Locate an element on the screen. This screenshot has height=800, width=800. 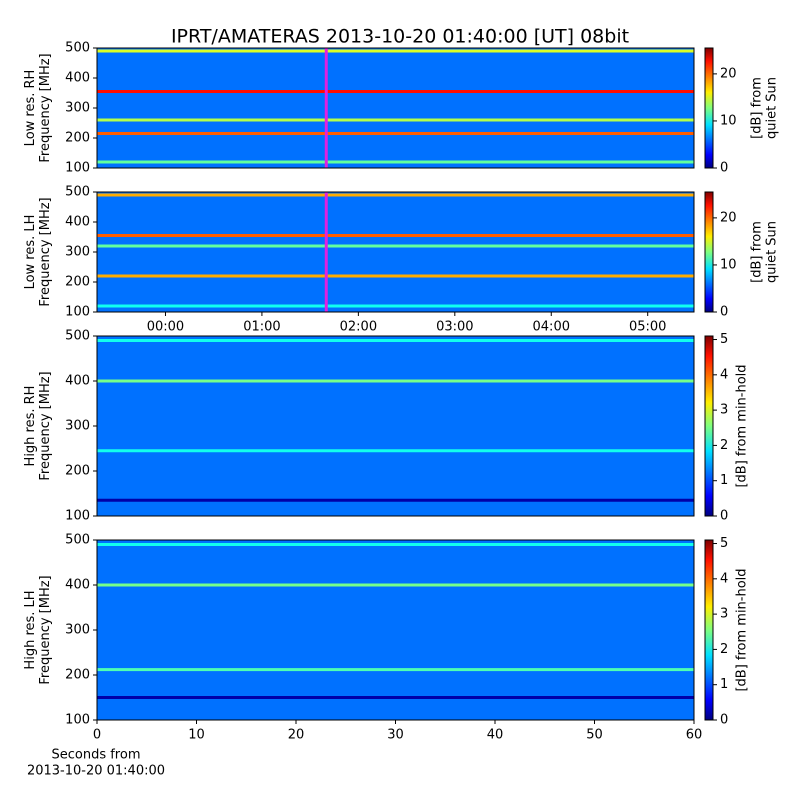
x-tick-label: 03:00 is located at coordinates (454, 327).